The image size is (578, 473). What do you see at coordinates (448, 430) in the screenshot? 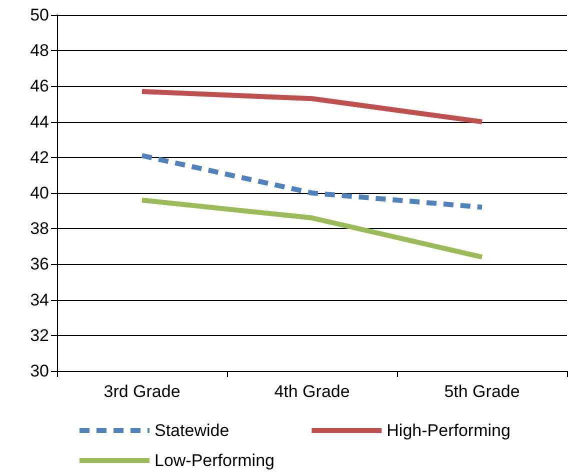
I see `legend-label: High-Performing` at bounding box center [448, 430].